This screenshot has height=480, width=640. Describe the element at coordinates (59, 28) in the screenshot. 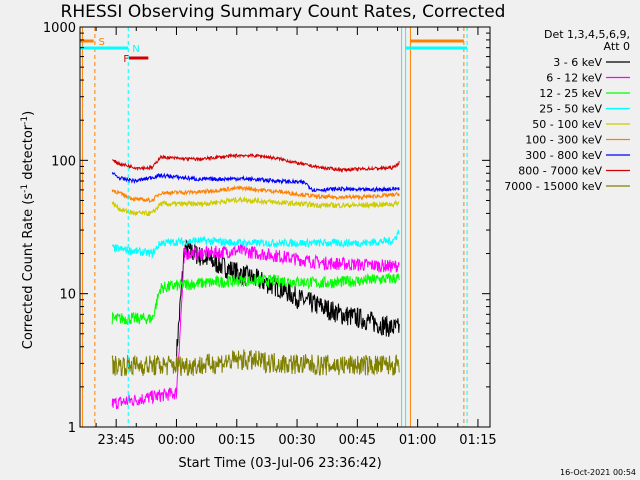

I see `y-tick-label: 1000` at that location.